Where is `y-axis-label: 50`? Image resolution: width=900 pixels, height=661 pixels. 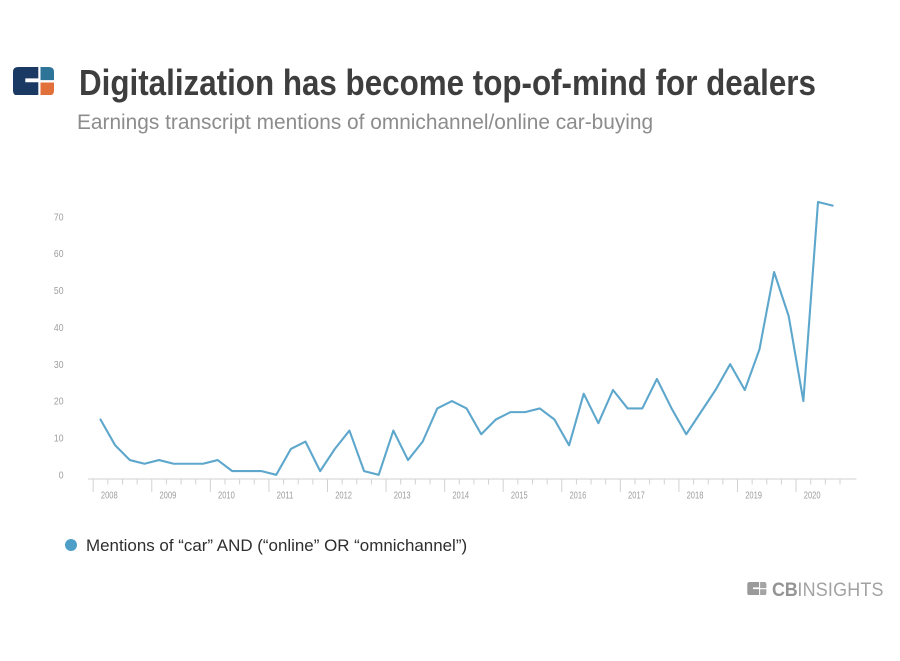
y-axis-label: 50 is located at coordinates (59, 291).